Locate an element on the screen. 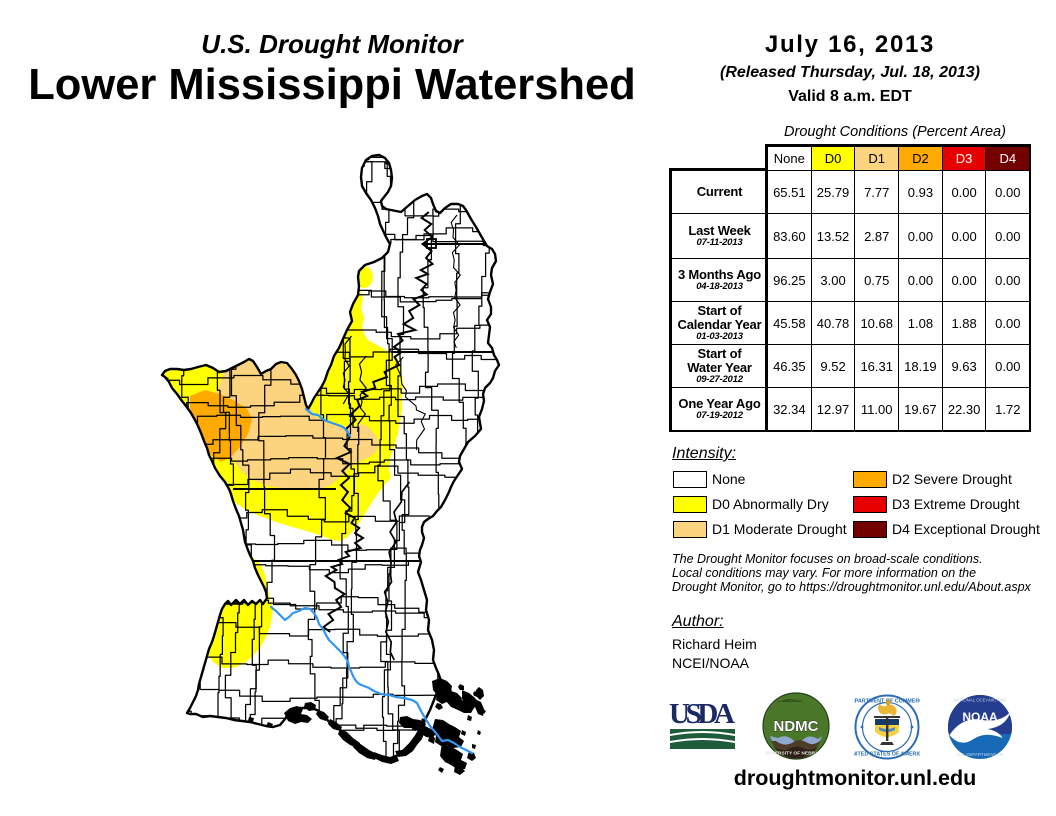  svg-text: U.S. DEPARTMENT OF is located at coordinates (980, 754).